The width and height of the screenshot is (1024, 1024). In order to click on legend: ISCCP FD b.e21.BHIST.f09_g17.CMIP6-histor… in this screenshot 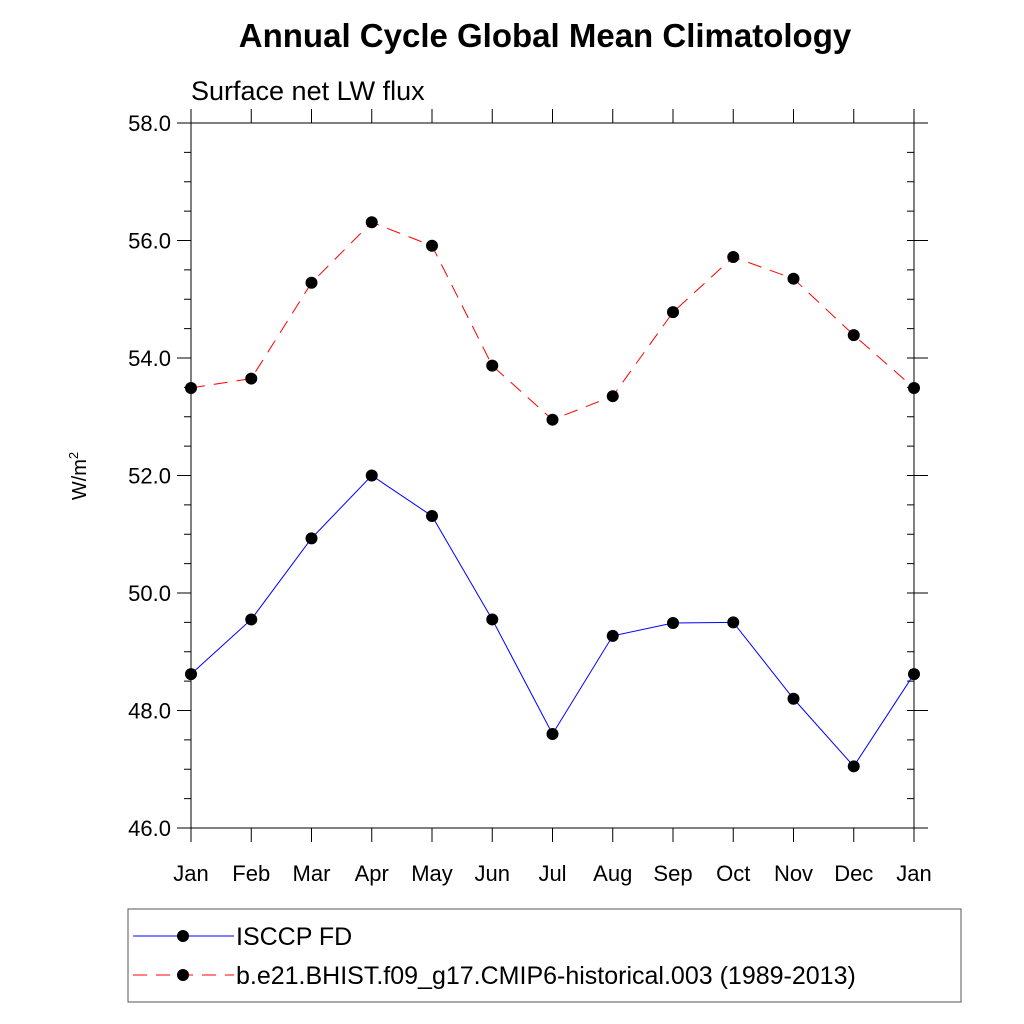, I will do `click(544, 955)`.